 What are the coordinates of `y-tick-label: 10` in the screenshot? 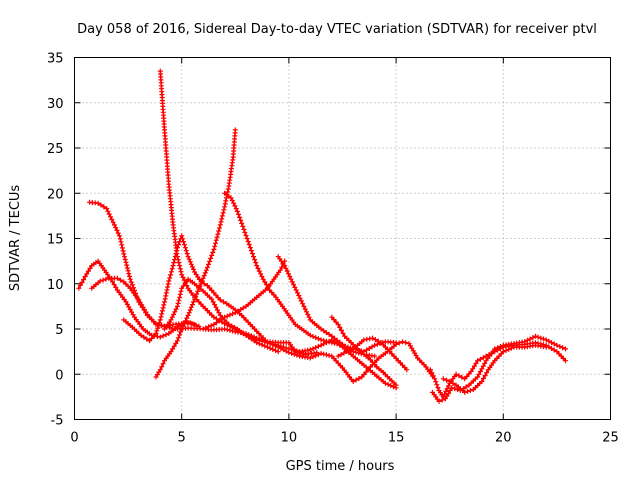 It's located at (55, 285).